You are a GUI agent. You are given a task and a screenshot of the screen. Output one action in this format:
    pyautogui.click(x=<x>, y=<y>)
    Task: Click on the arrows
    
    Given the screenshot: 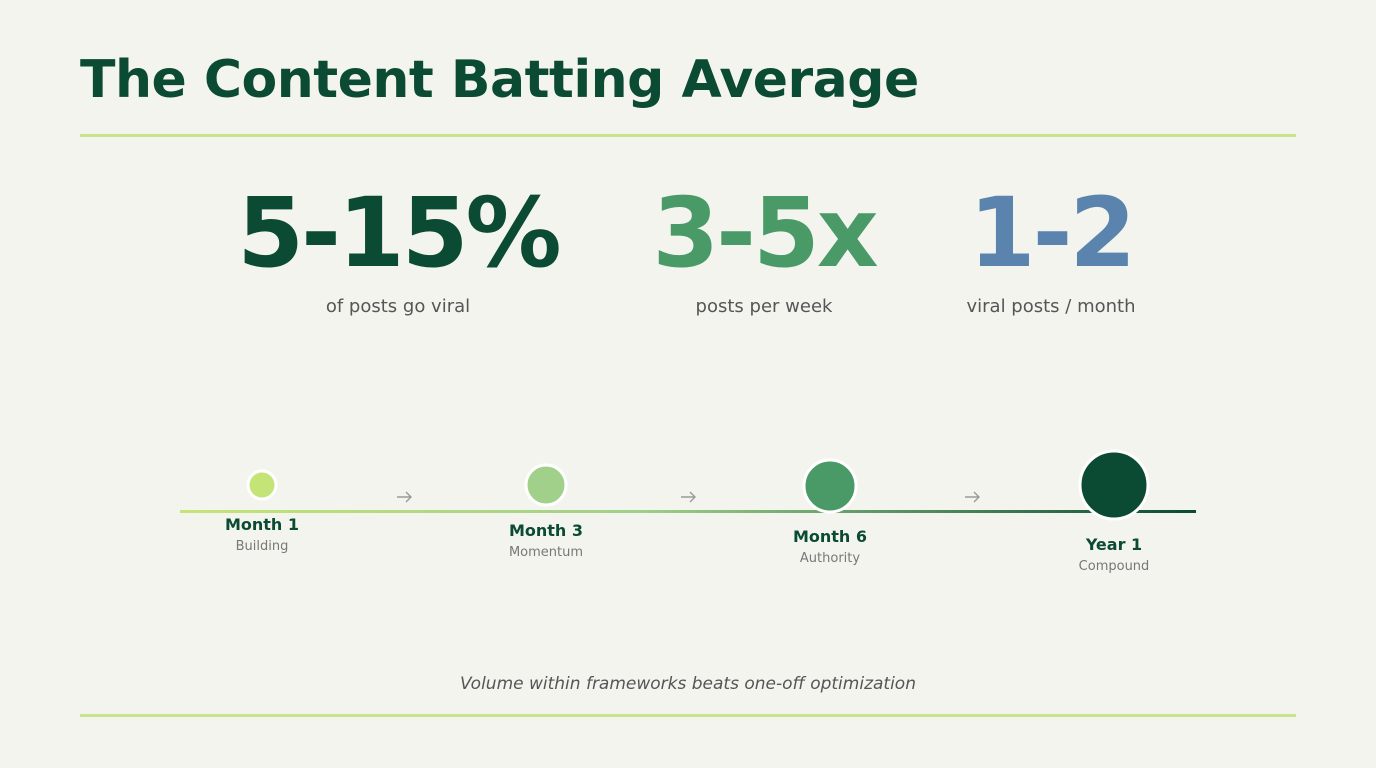 What is the action you would take?
    pyautogui.click(x=688, y=497)
    